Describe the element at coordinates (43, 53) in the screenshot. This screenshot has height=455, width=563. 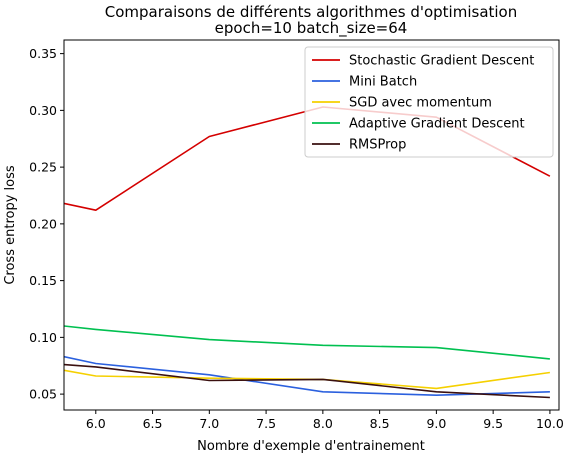
I see `y-tick-label: 0.35` at that location.